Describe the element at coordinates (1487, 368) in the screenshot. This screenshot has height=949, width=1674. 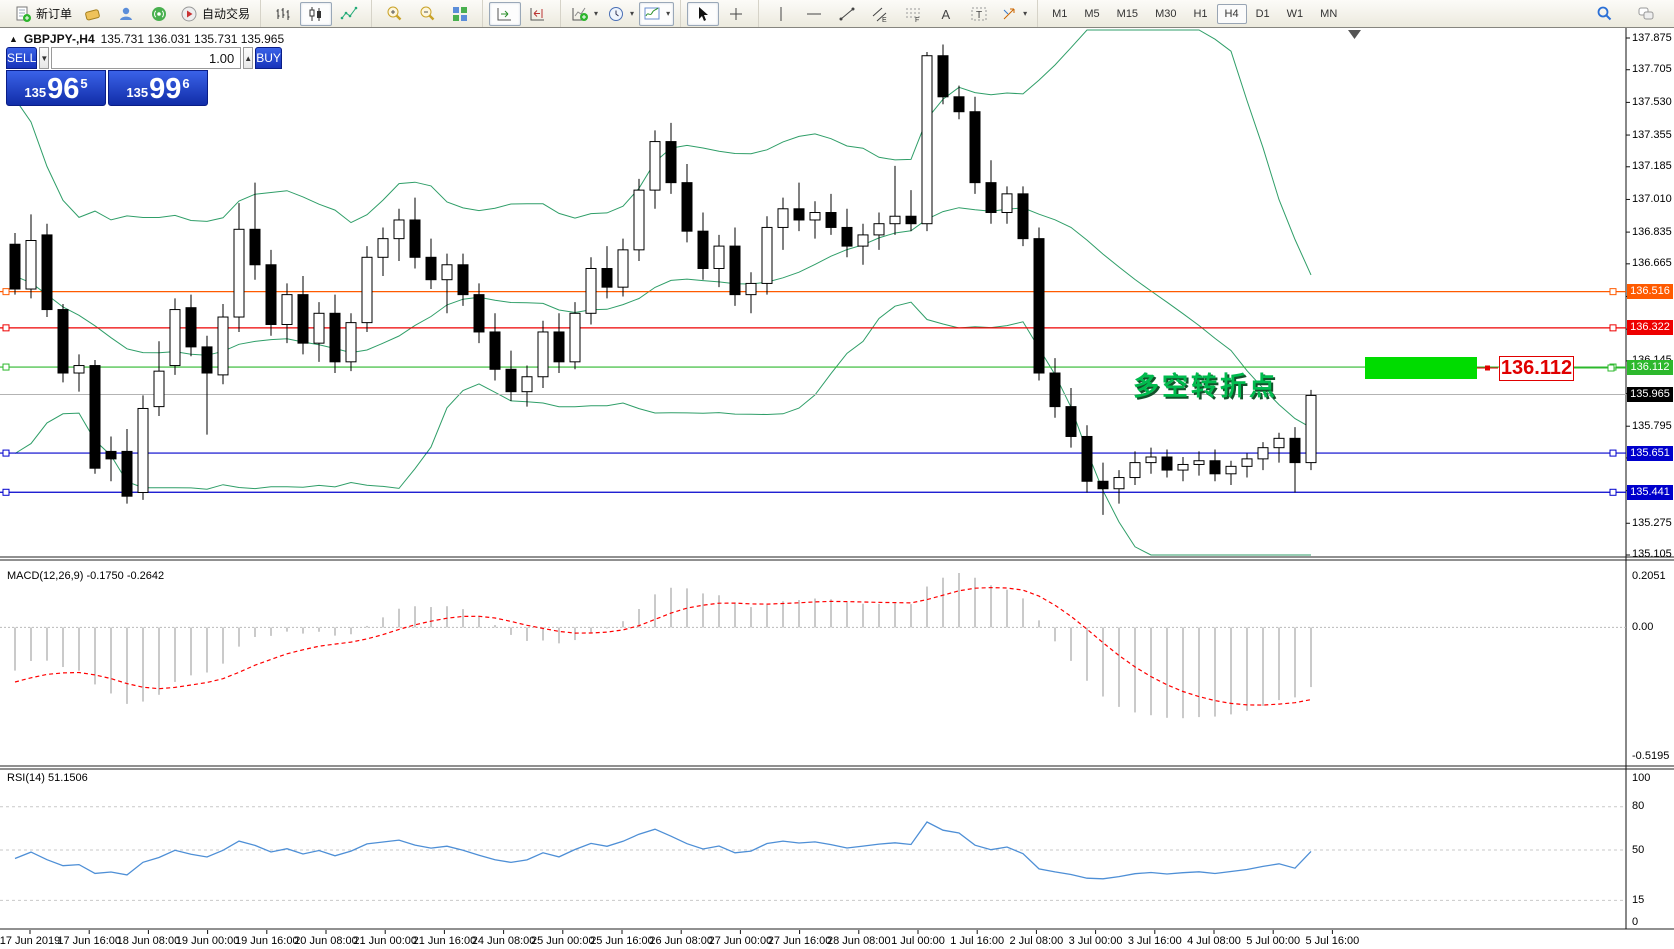
I see `callout-anchor` at that location.